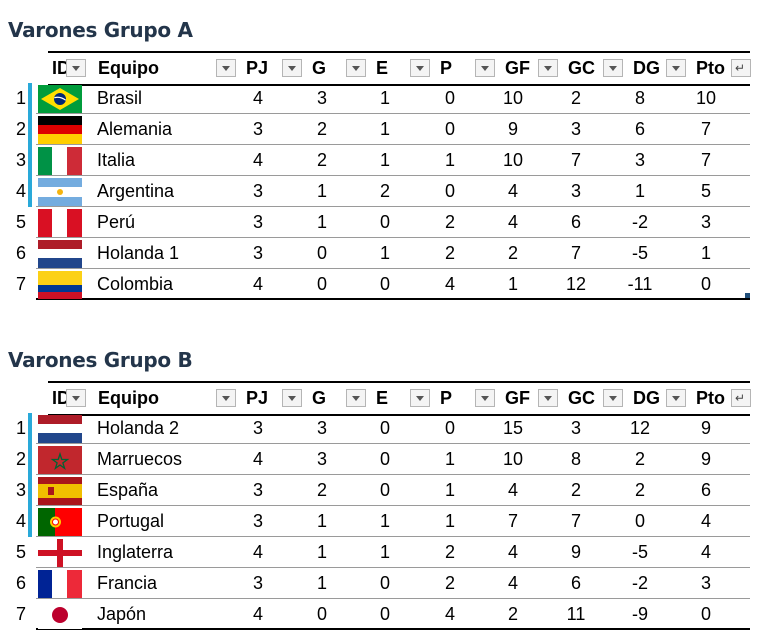 Image resolution: width=758 pixels, height=633 pixels. I want to click on table-row: 2 Alemania 3 2 1 0 9 3 6 7, so click(379, 129).